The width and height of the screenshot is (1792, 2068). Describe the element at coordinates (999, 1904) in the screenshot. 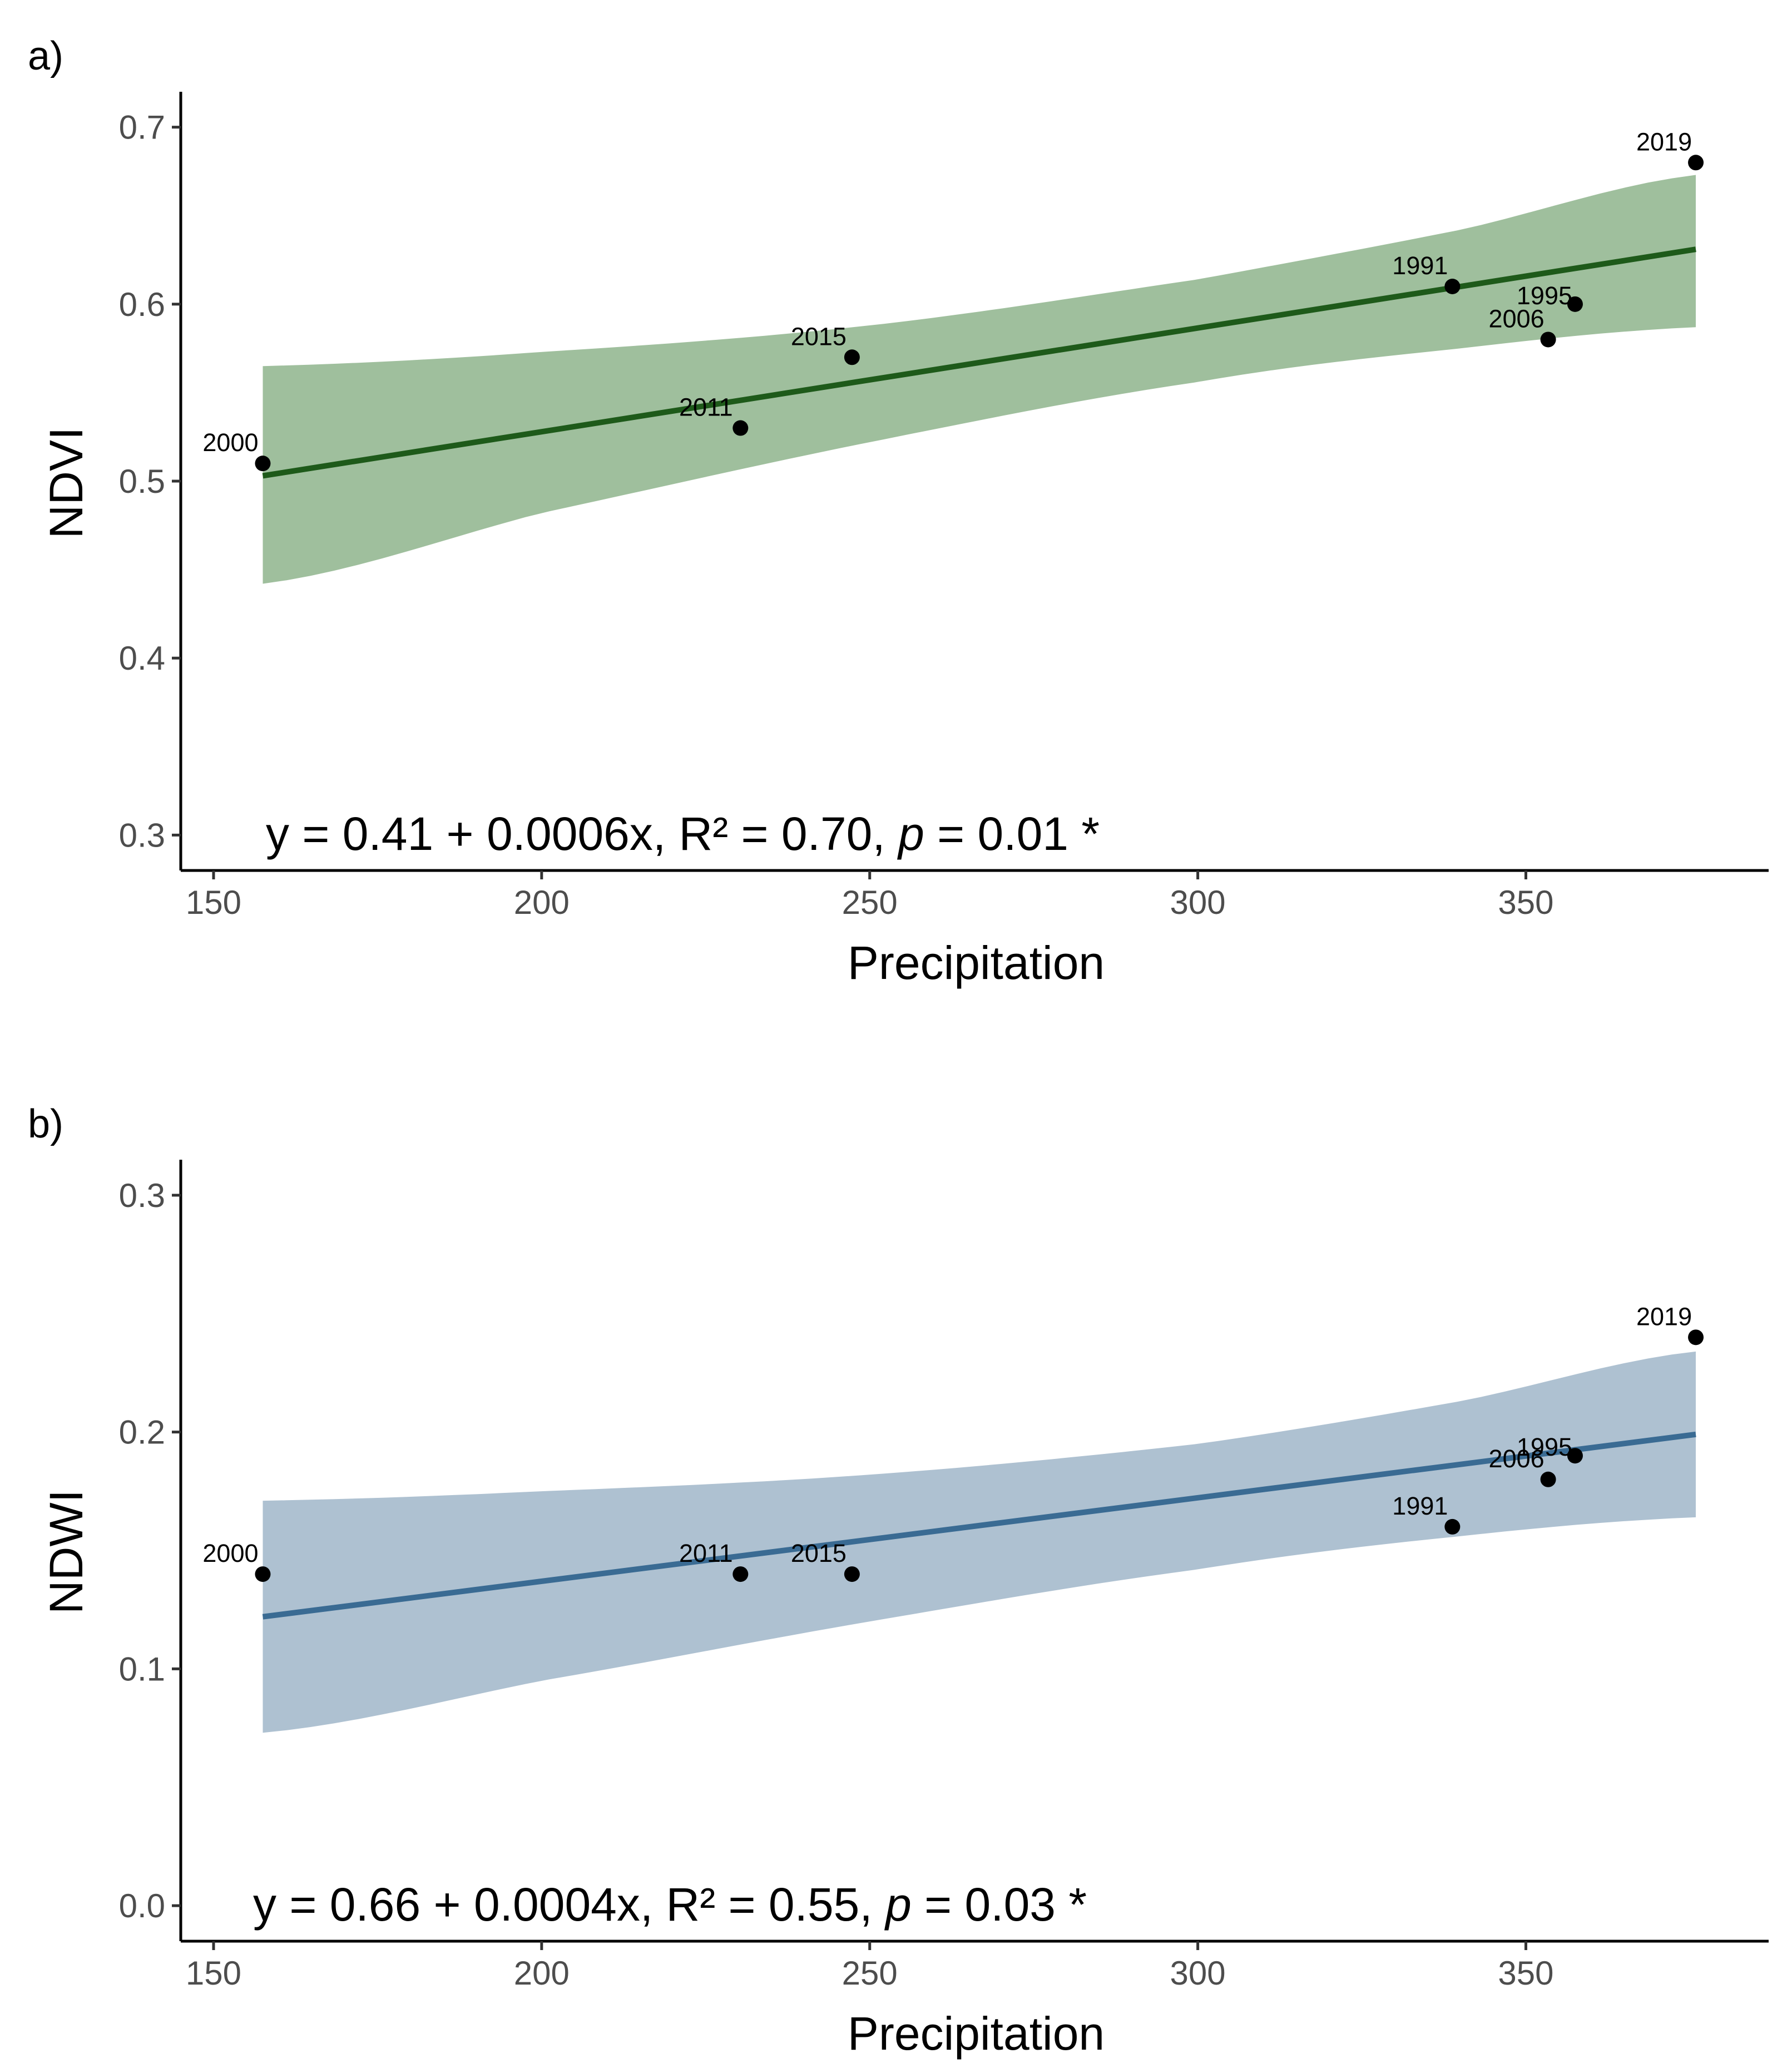

I see `equation-suffix: = 0.03 *` at that location.